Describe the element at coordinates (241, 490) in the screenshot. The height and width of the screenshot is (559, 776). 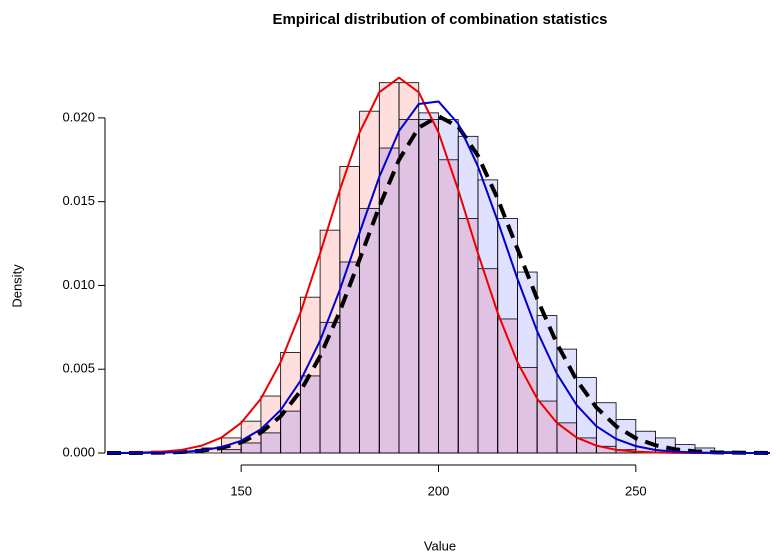
I see `x-tick-label: 150` at that location.